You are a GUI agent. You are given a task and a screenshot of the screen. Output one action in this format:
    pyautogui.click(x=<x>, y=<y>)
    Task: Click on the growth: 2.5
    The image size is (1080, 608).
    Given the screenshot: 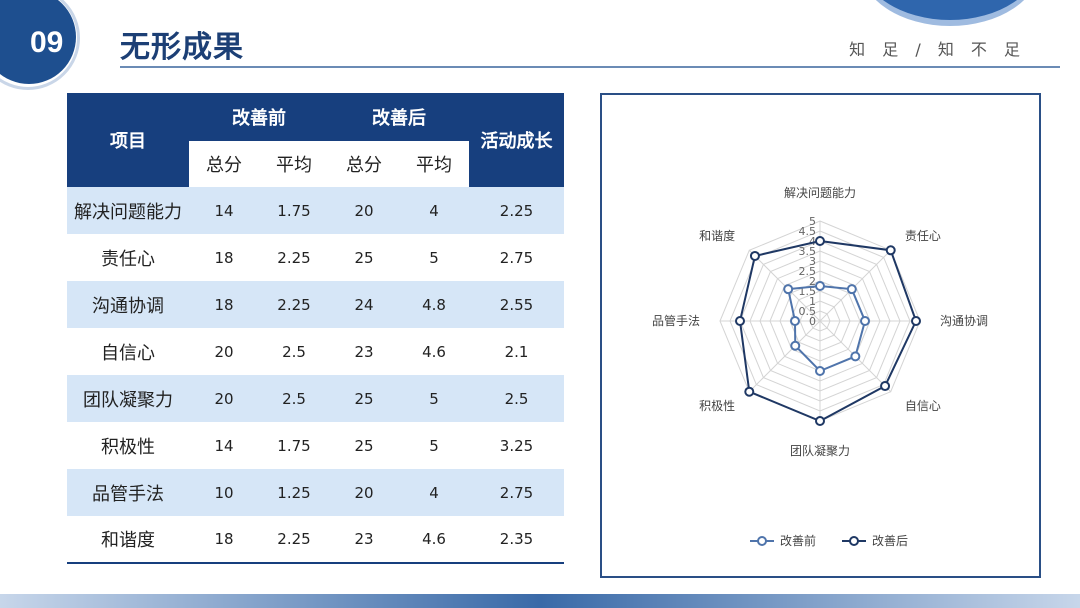 What is the action you would take?
    pyautogui.click(x=516, y=398)
    